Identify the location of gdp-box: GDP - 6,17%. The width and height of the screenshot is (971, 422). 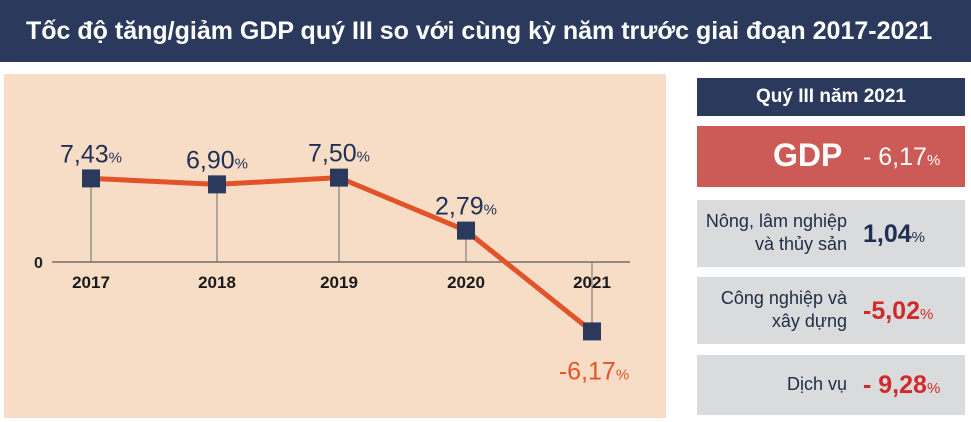
(831, 156).